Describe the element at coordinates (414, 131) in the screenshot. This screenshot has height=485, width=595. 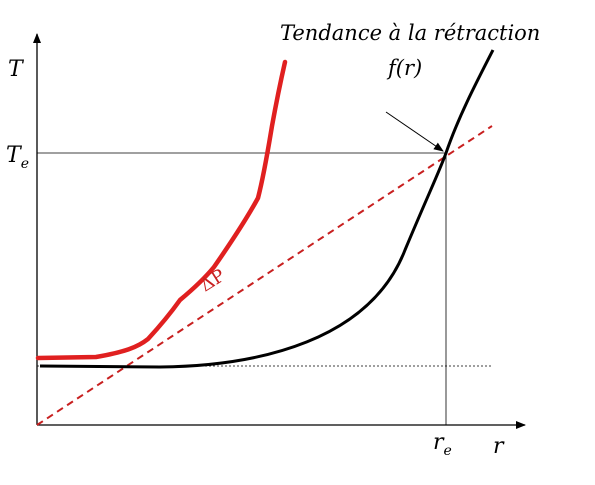
I see `pointer-arrow` at that location.